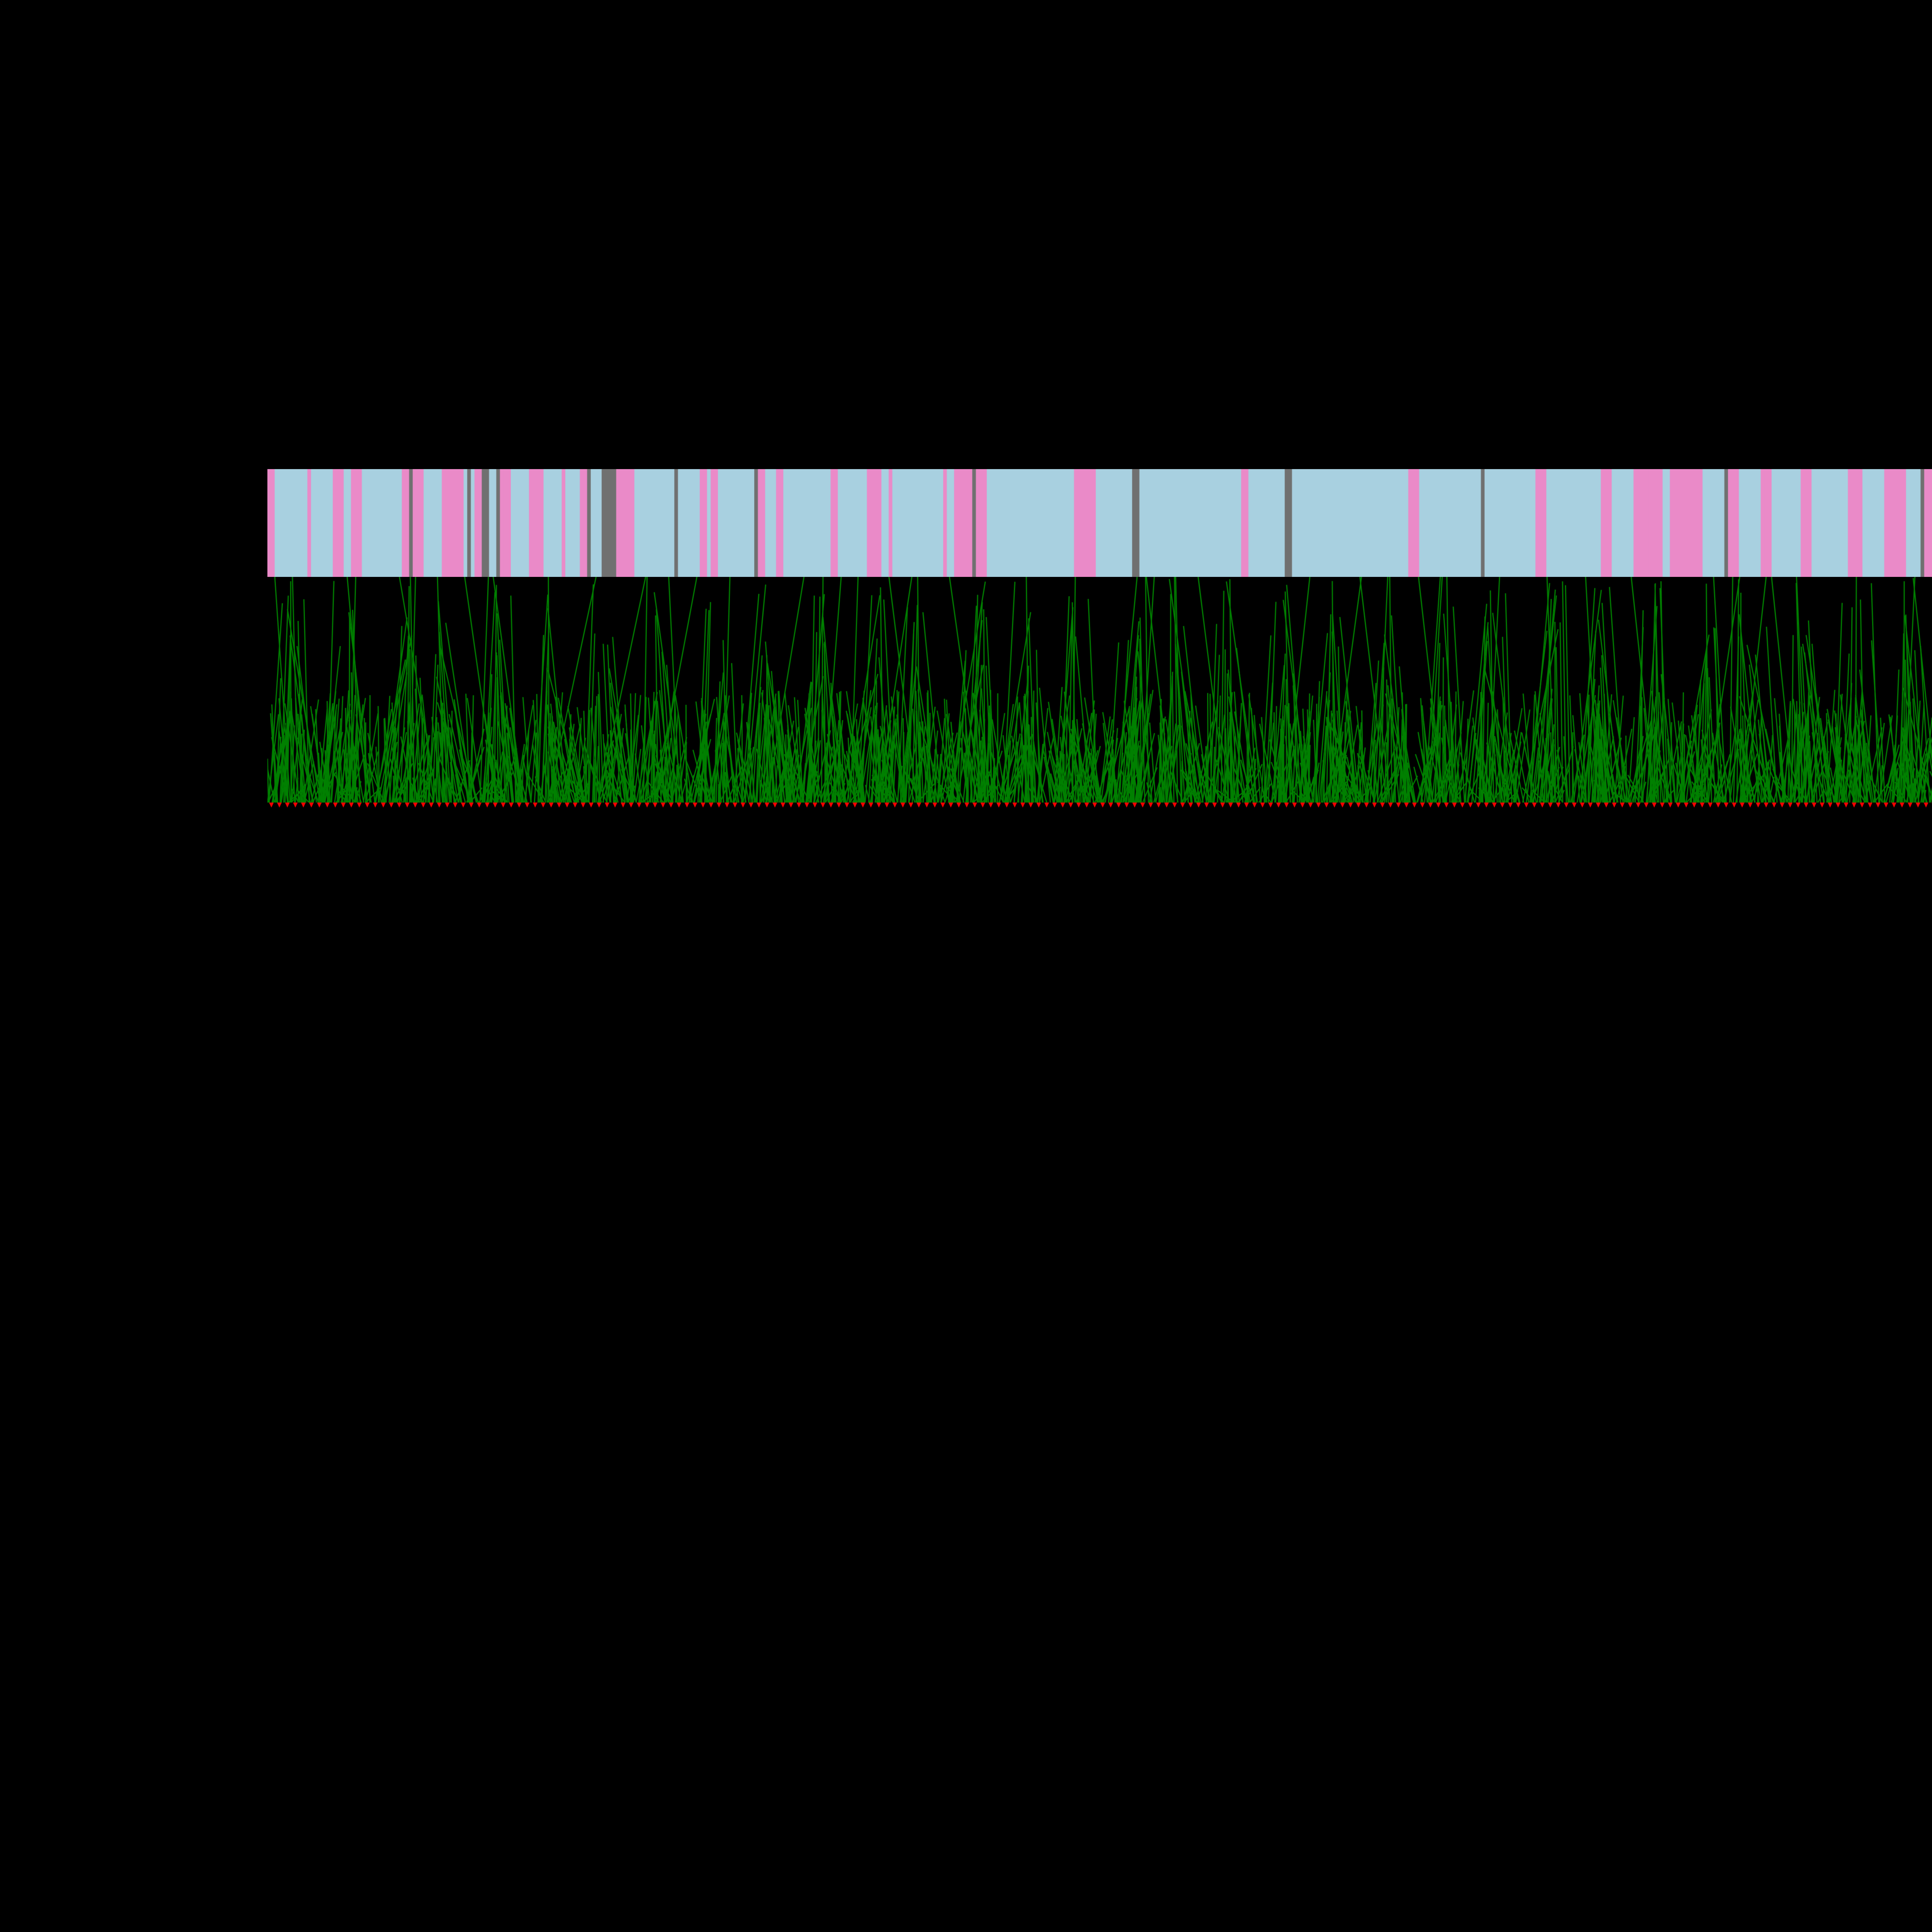 The image size is (1932, 1932). I want to click on dendrogram-canvas, so click(1099, 690).